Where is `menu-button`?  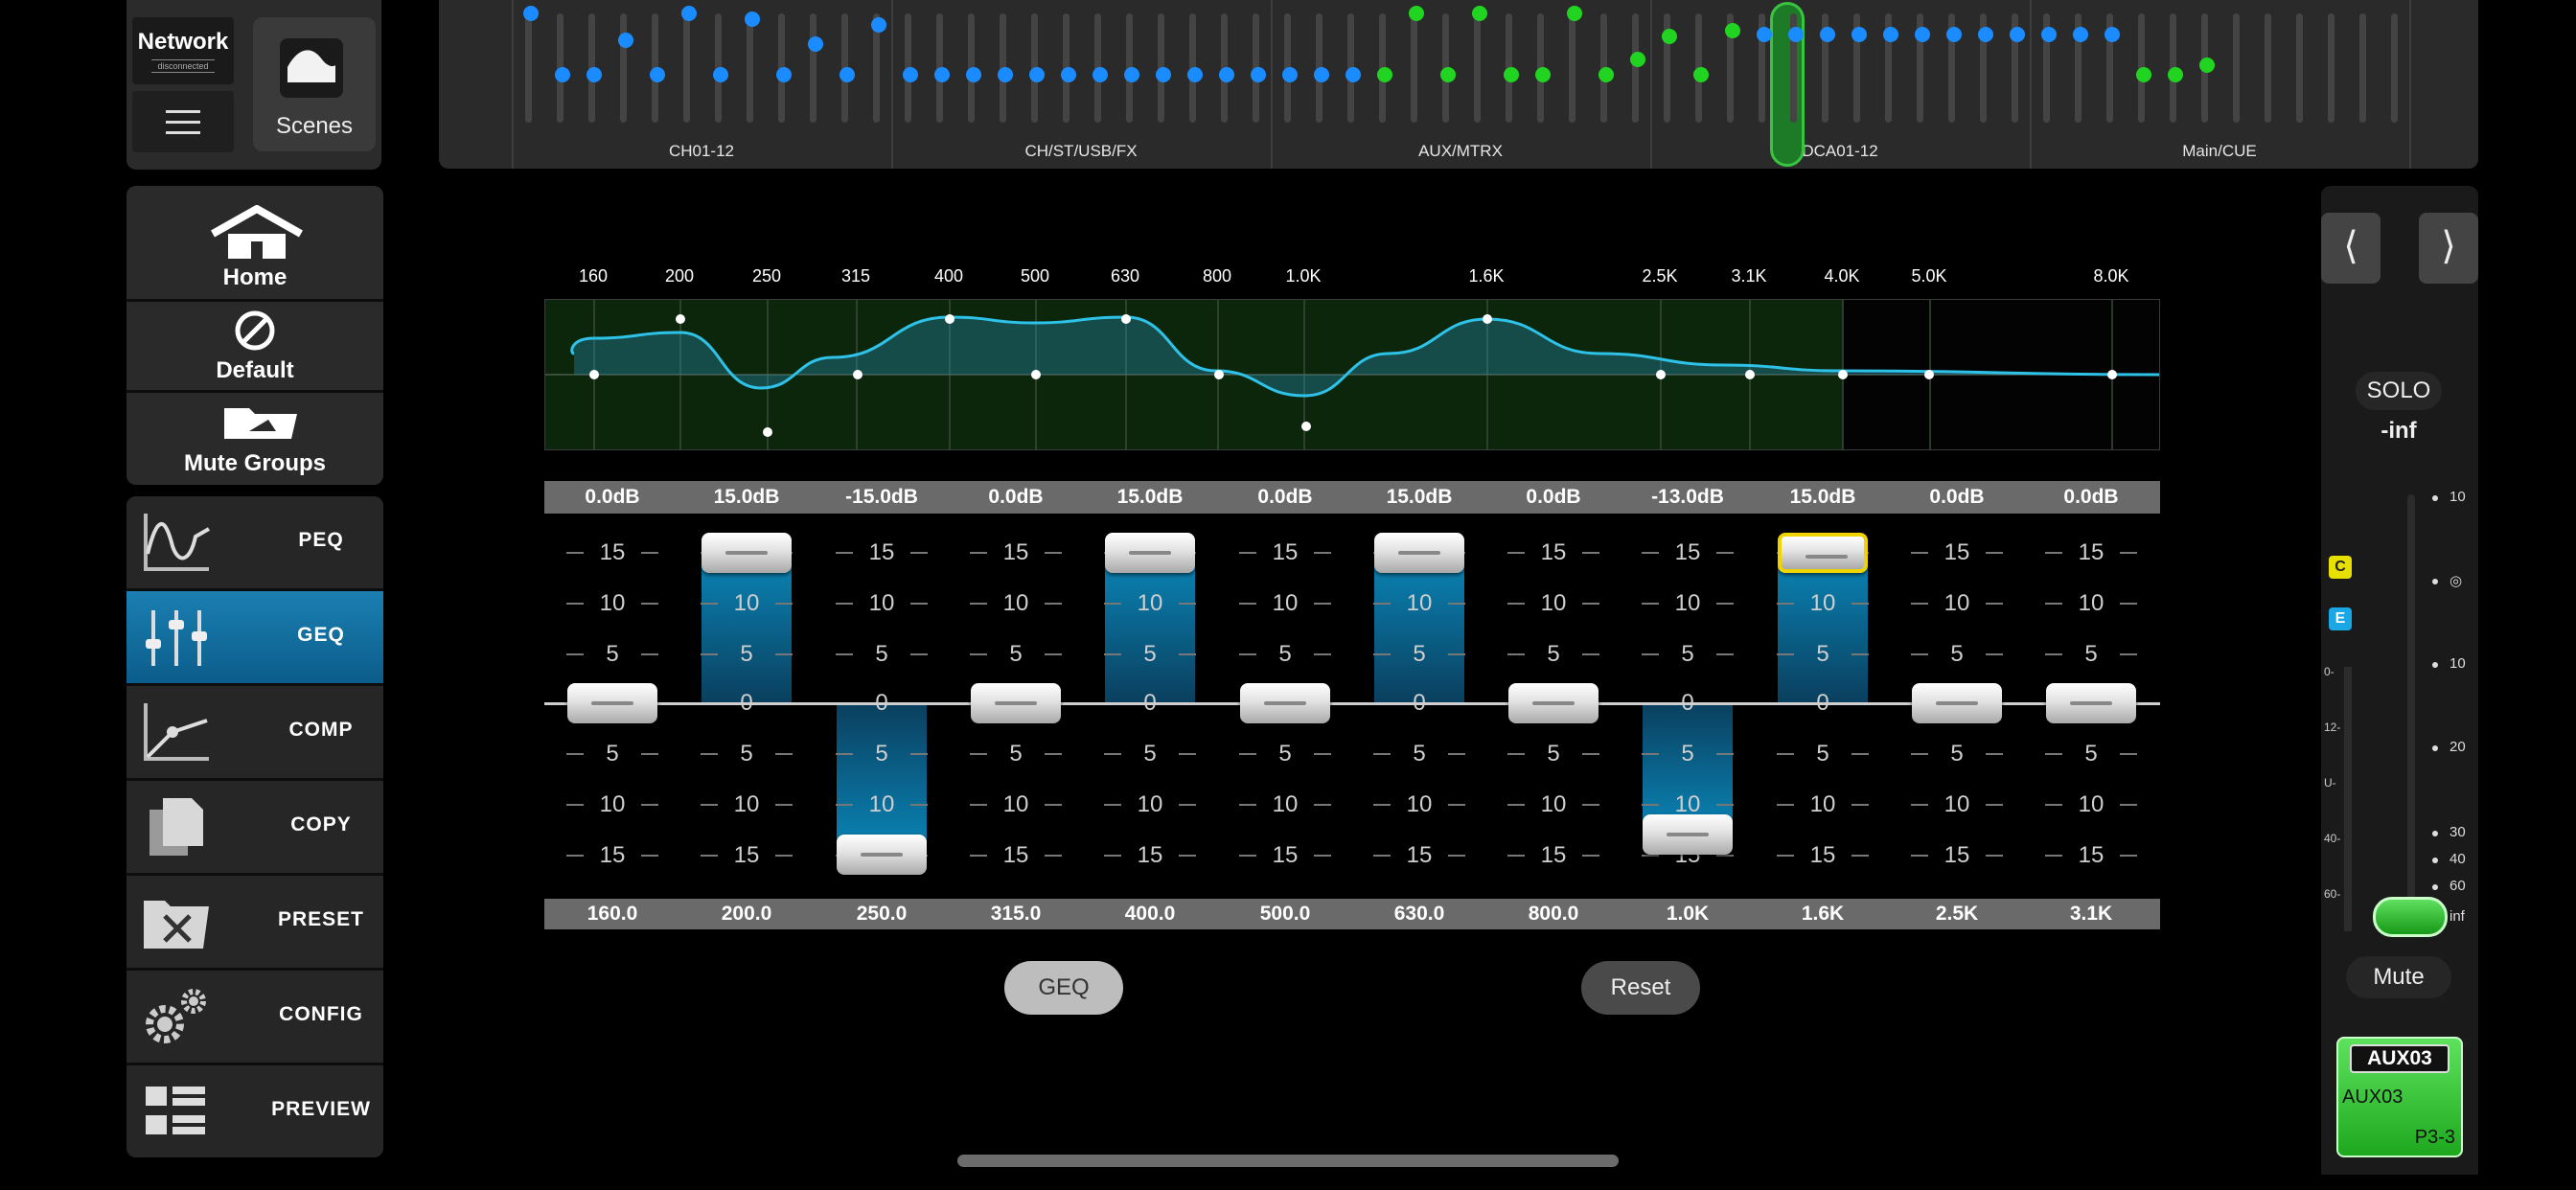 menu-button is located at coordinates (183, 122).